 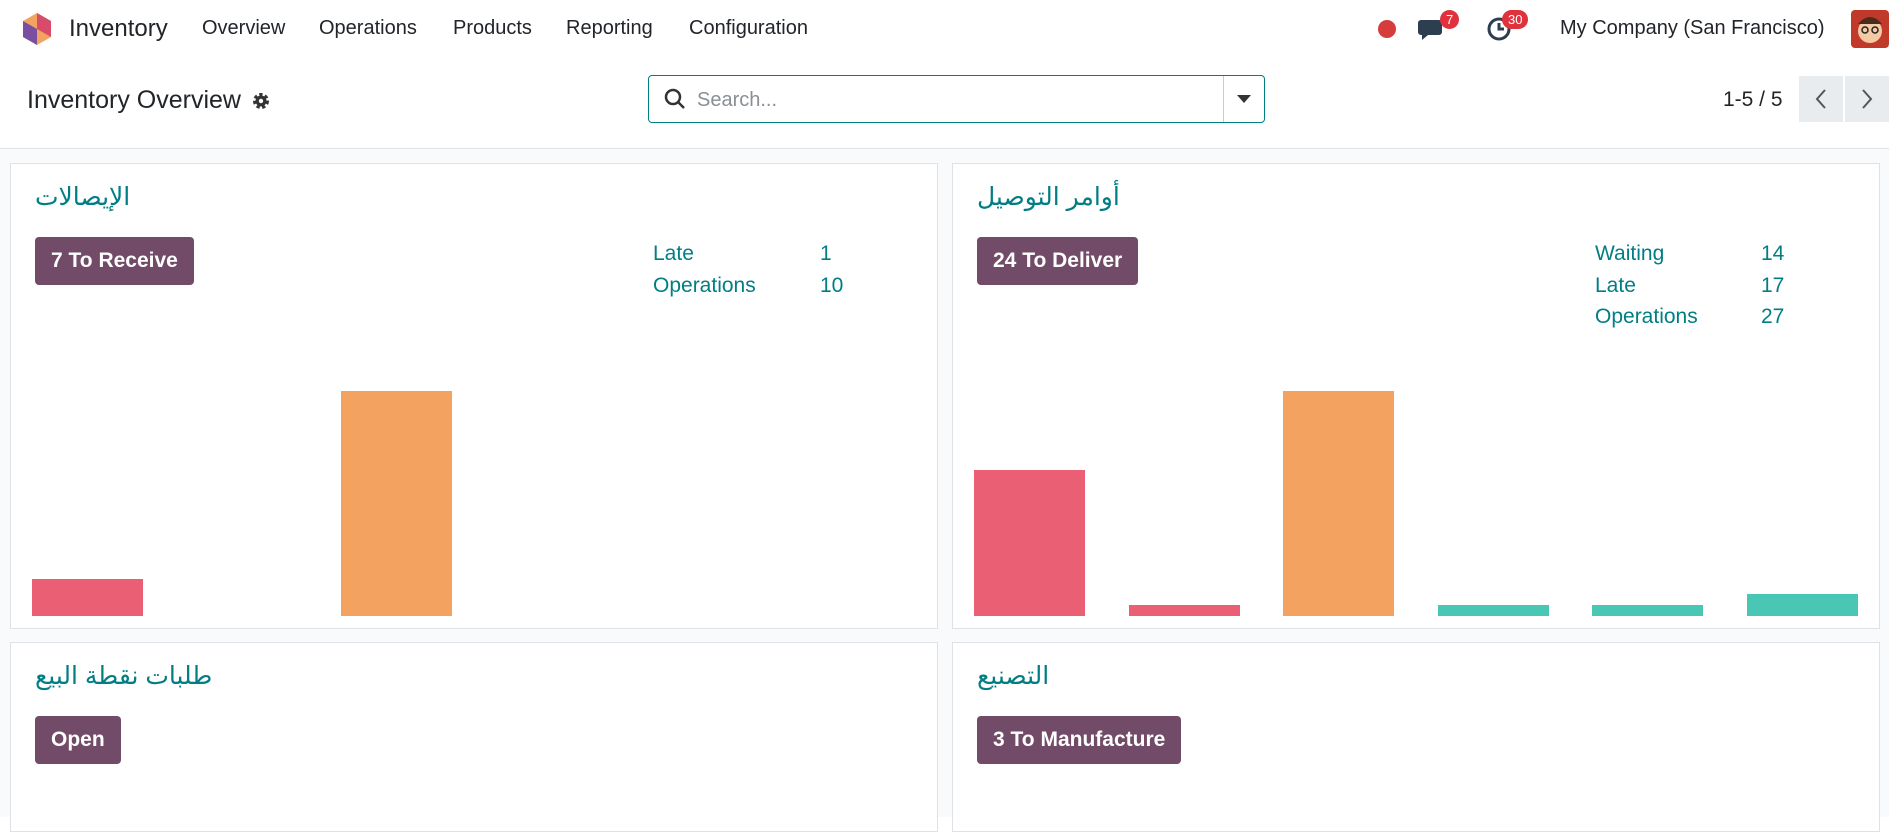 I want to click on menu-item: Operations, so click(x=368, y=28).